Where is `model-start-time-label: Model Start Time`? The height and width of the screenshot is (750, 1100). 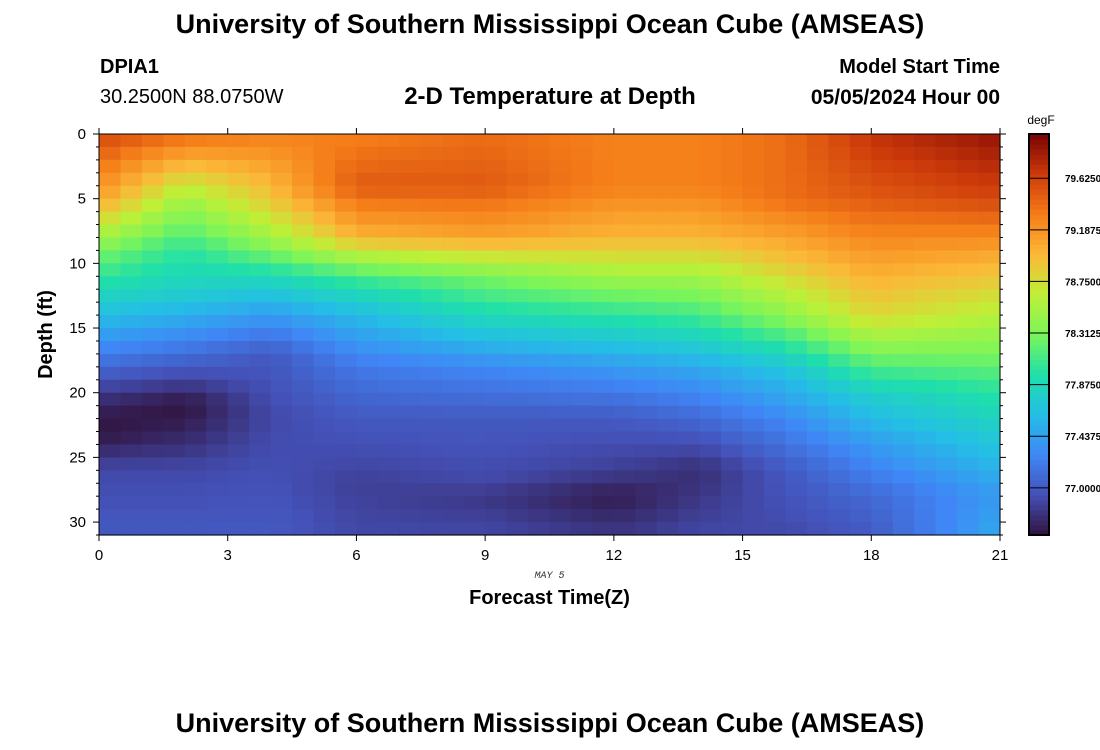 model-start-time-label: Model Start Time is located at coordinates (919, 67).